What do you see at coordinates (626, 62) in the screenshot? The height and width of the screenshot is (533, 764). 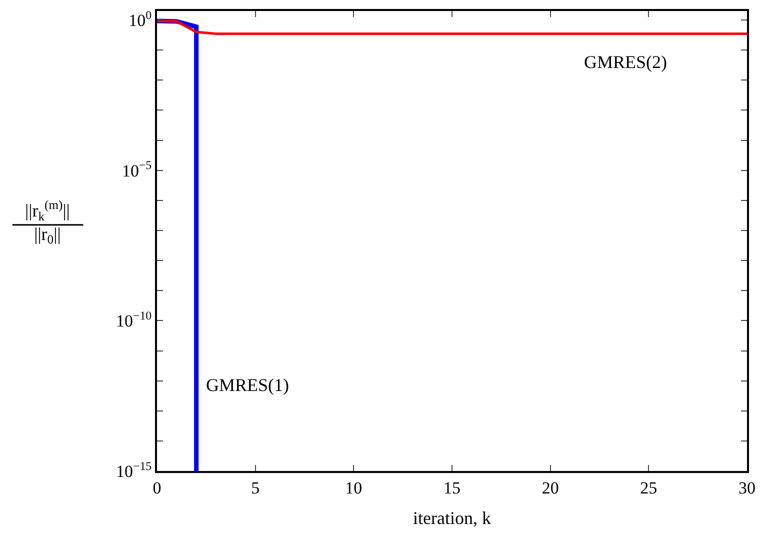 I see `annotation: GMRES(2)` at bounding box center [626, 62].